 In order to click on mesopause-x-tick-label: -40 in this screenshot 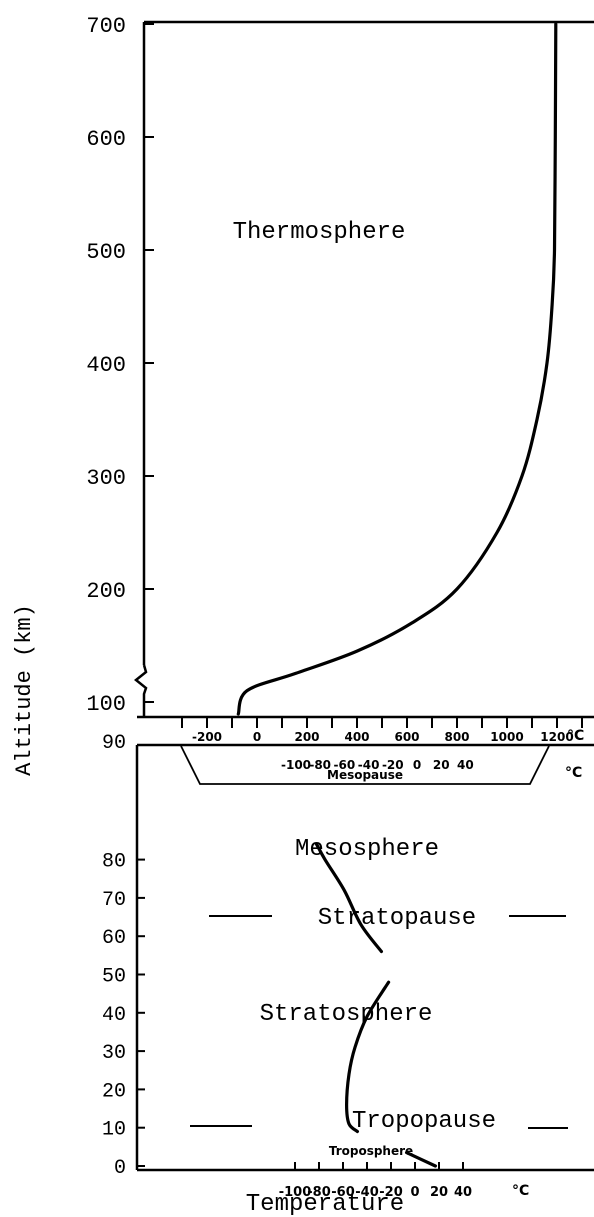, I will do `click(369, 765)`.